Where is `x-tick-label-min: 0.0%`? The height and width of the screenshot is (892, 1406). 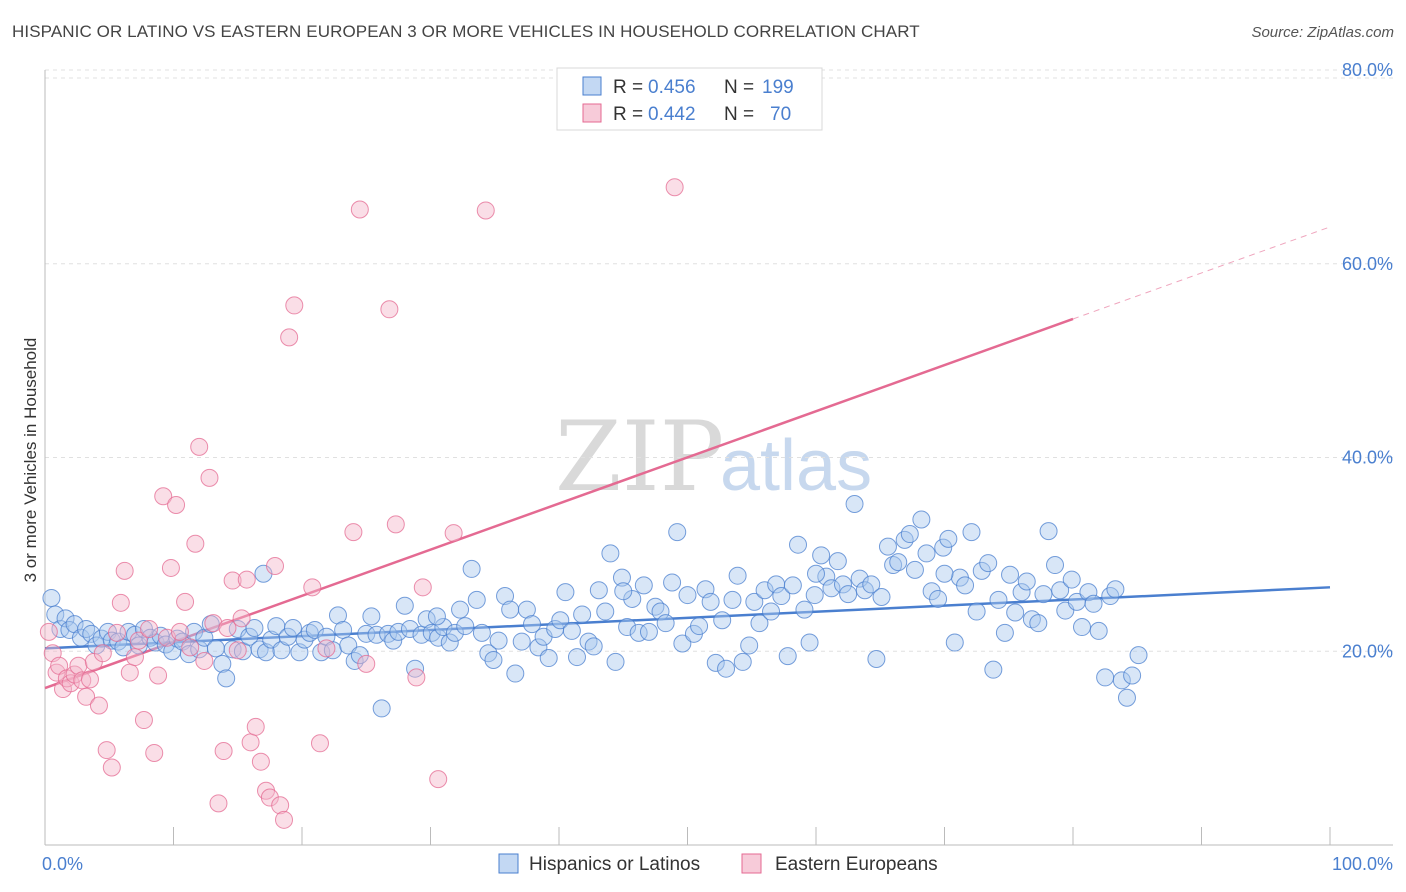 x-tick-label-min: 0.0% is located at coordinates (62, 864).